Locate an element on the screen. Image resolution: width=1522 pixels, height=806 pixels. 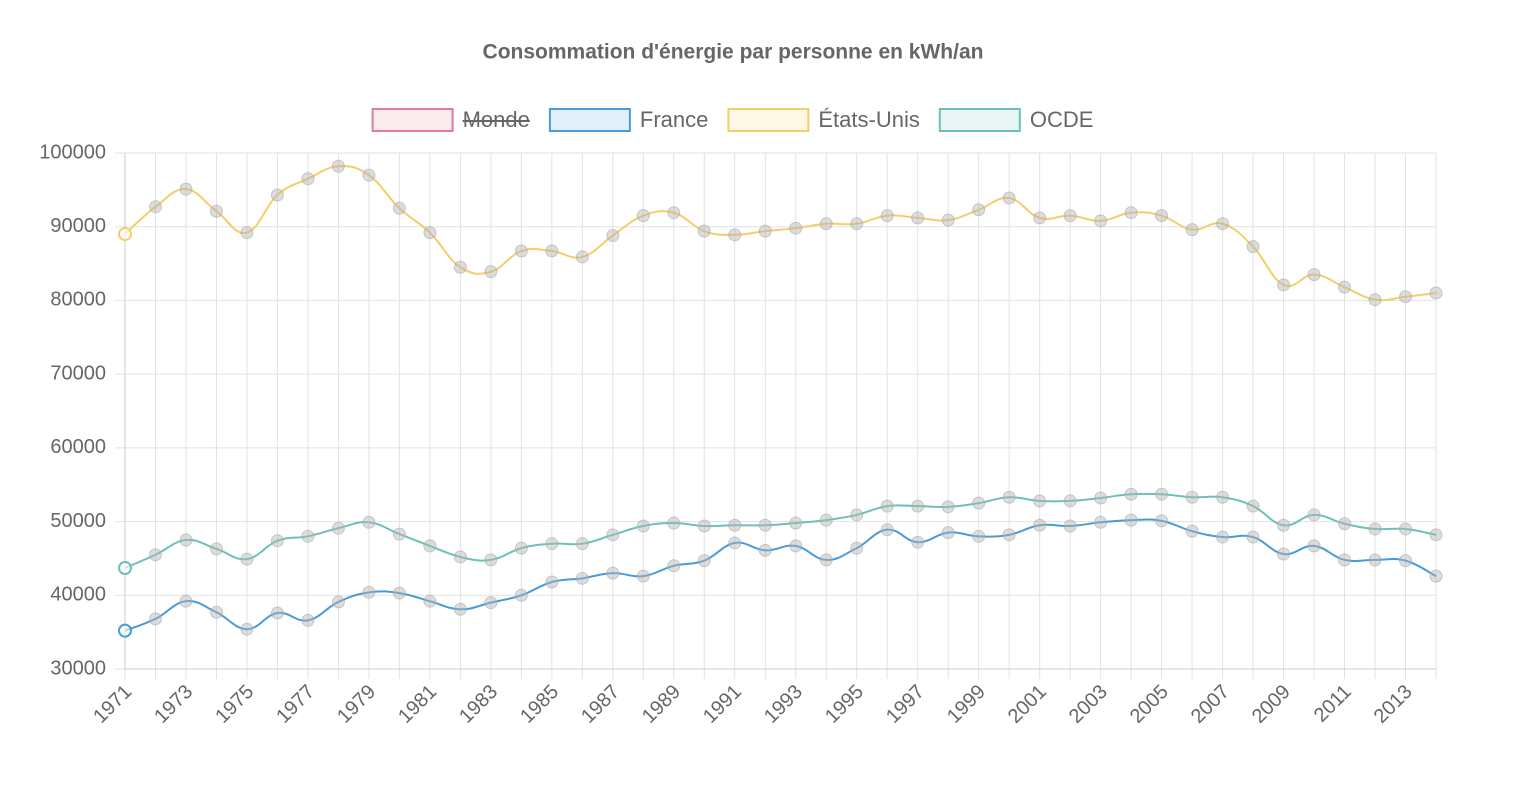
x-tick-label: 1981 is located at coordinates (417, 704).